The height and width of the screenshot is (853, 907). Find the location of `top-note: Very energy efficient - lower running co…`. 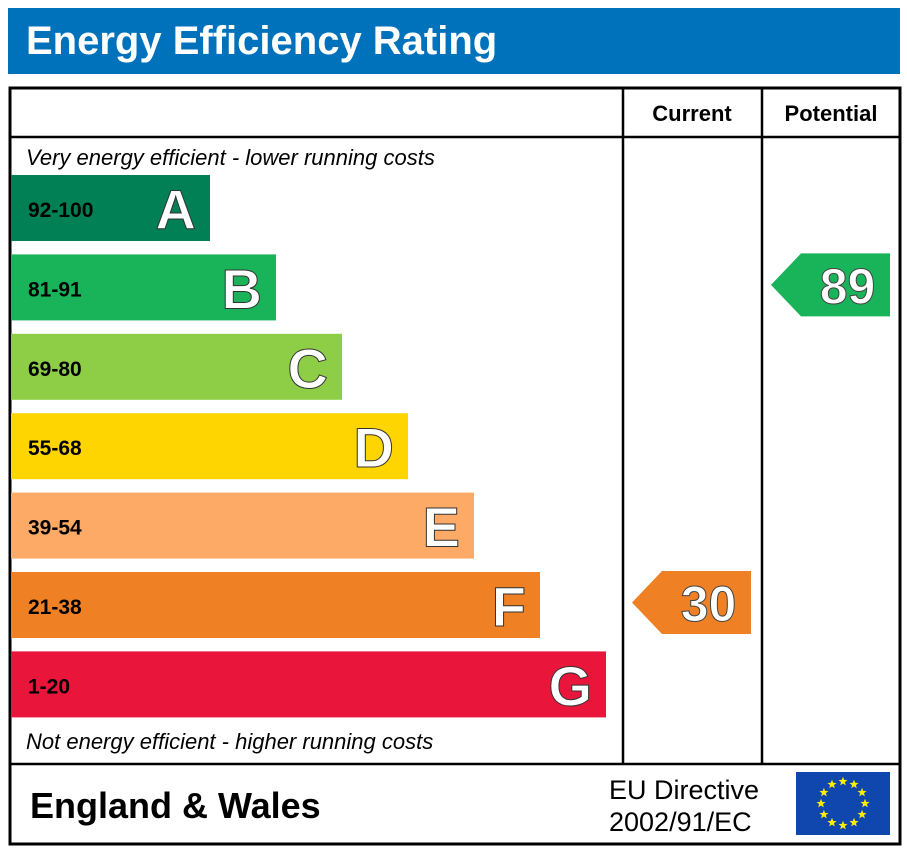

top-note: Very energy efficient - lower running co… is located at coordinates (230, 157).